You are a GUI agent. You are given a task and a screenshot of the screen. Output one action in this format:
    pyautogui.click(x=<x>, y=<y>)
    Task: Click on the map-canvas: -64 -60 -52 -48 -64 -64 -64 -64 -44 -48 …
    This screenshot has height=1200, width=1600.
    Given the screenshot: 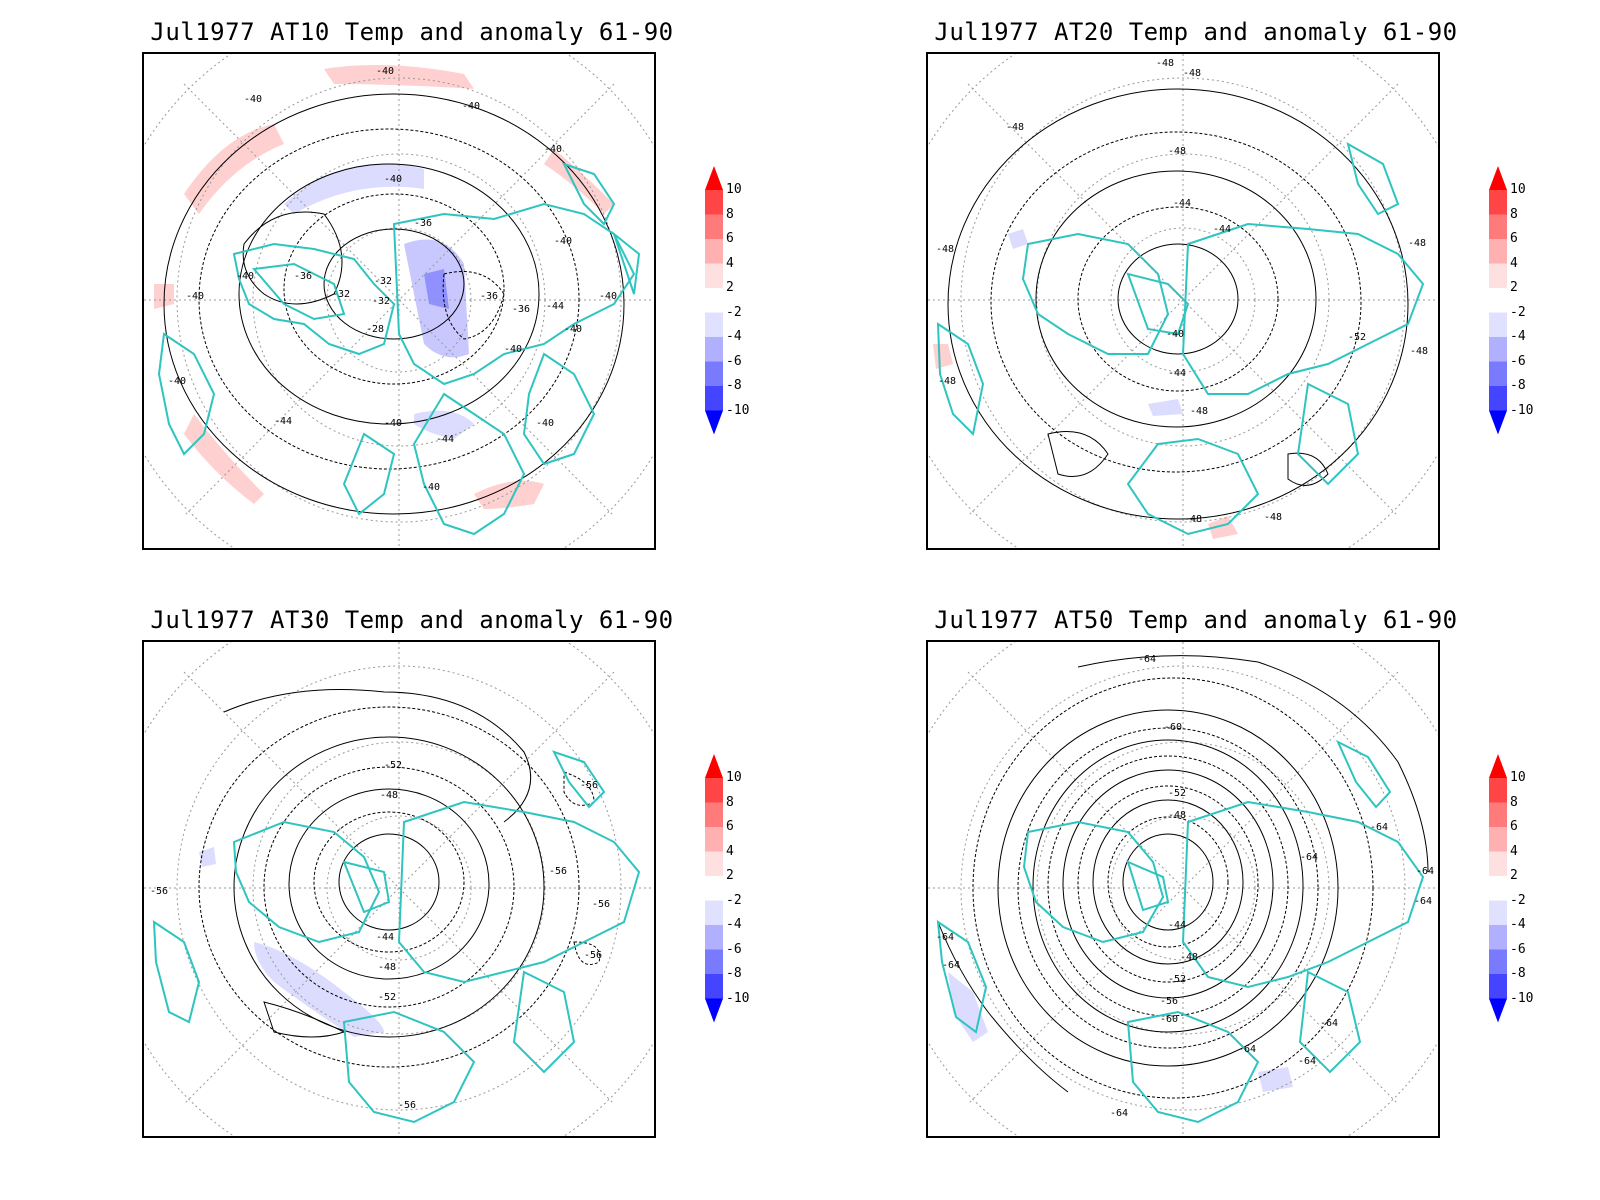 What is the action you would take?
    pyautogui.click(x=1183, y=889)
    